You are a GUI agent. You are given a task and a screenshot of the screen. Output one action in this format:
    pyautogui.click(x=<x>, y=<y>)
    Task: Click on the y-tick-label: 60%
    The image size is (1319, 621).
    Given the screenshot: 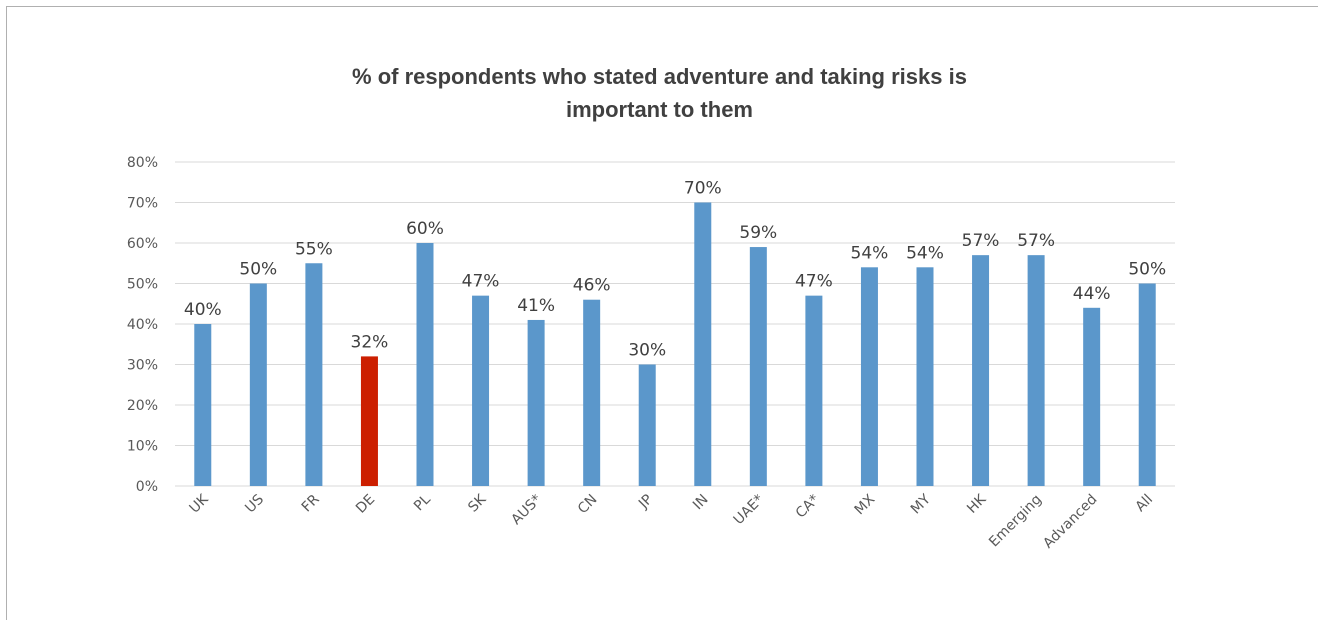 What is the action you would take?
    pyautogui.click(x=142, y=244)
    